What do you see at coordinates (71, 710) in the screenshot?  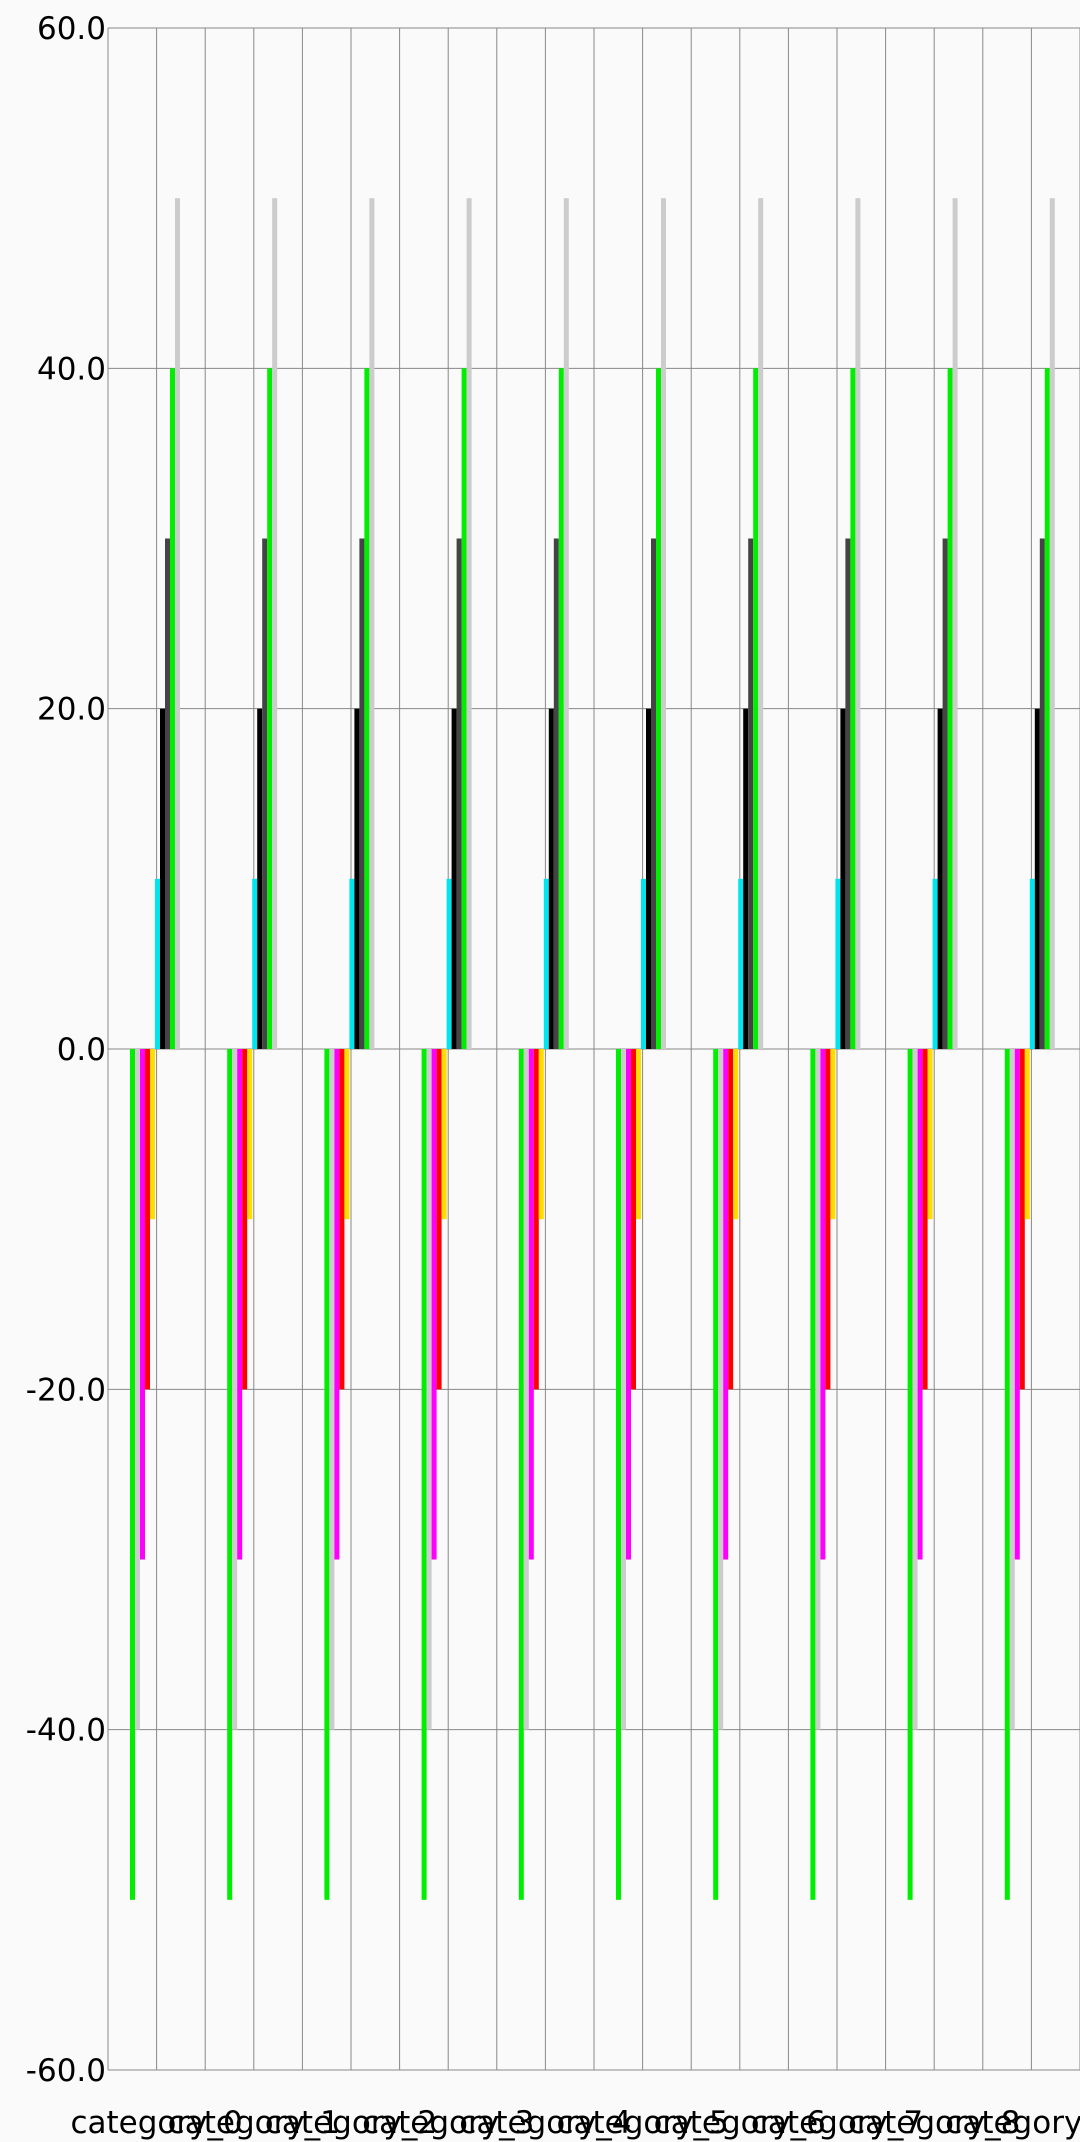 I see `y-tick-label: 20.0` at bounding box center [71, 710].